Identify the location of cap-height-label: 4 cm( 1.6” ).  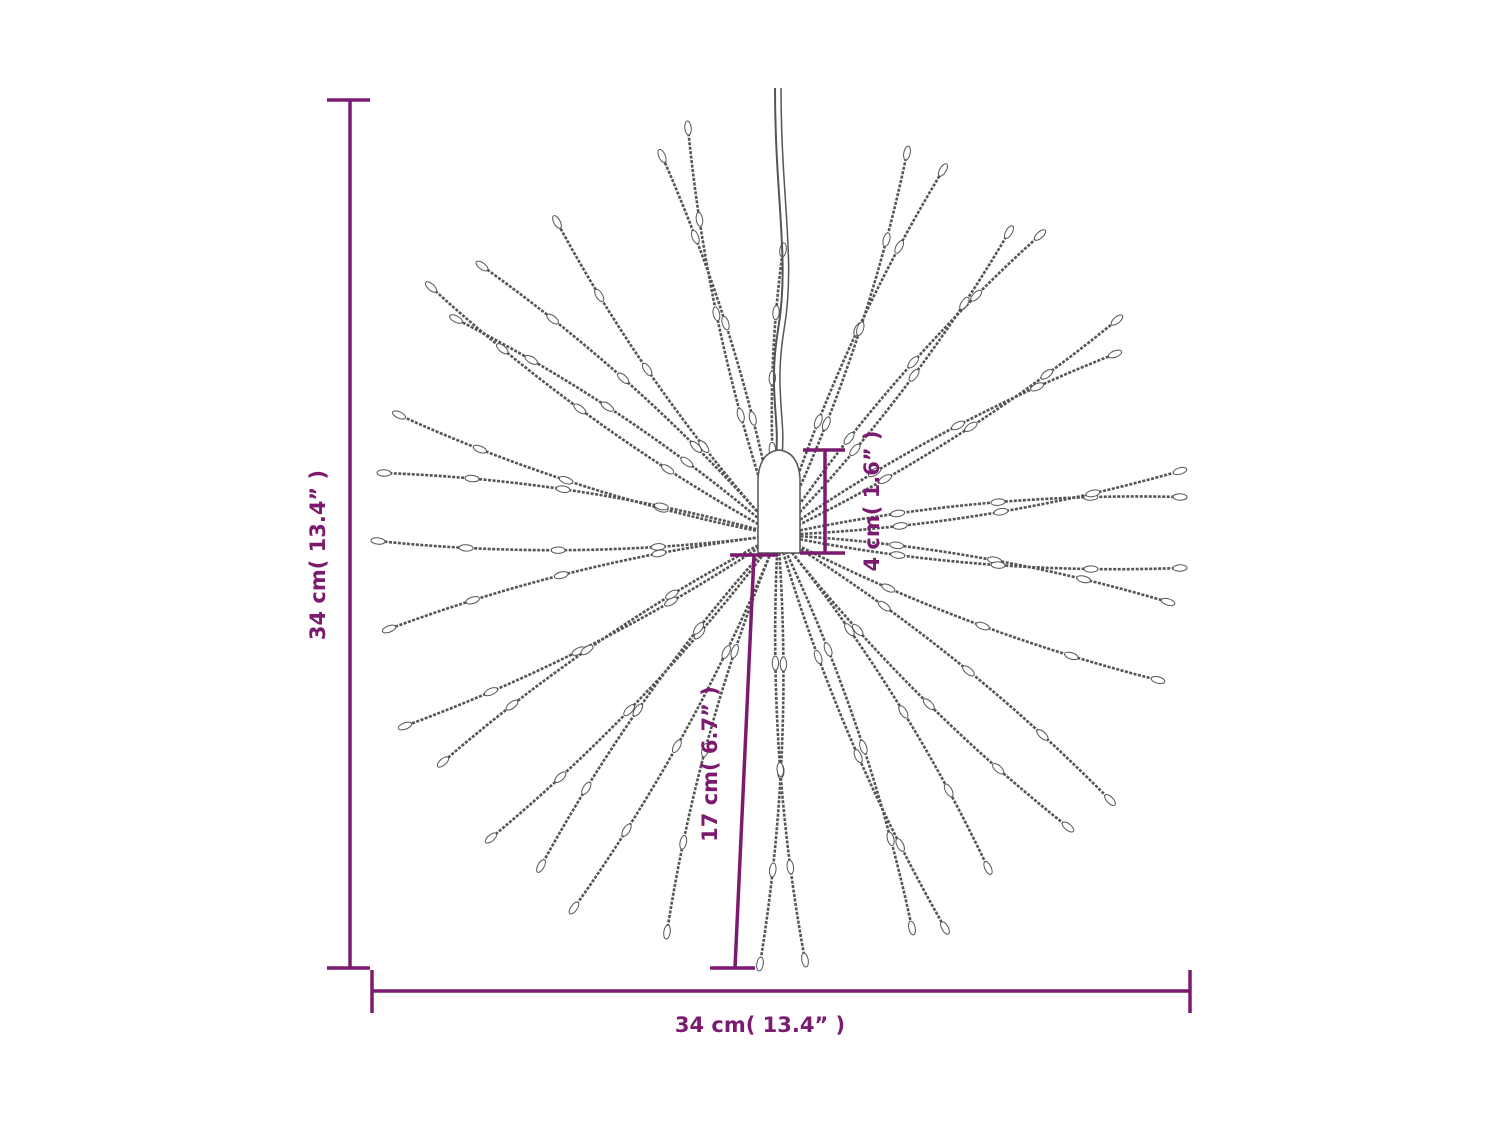
(872, 501).